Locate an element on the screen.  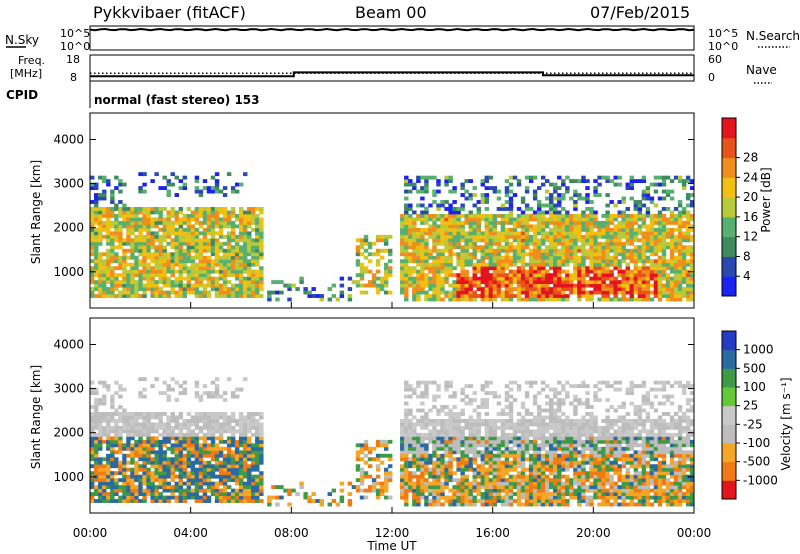
nave-label: Nave is located at coordinates (761, 70).